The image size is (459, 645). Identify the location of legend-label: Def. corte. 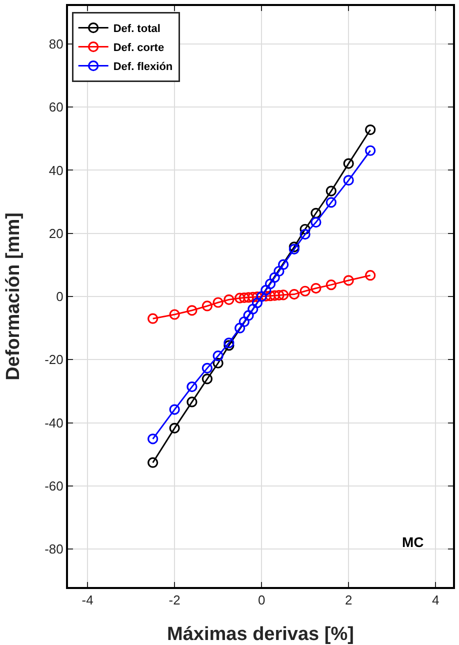
(138, 48).